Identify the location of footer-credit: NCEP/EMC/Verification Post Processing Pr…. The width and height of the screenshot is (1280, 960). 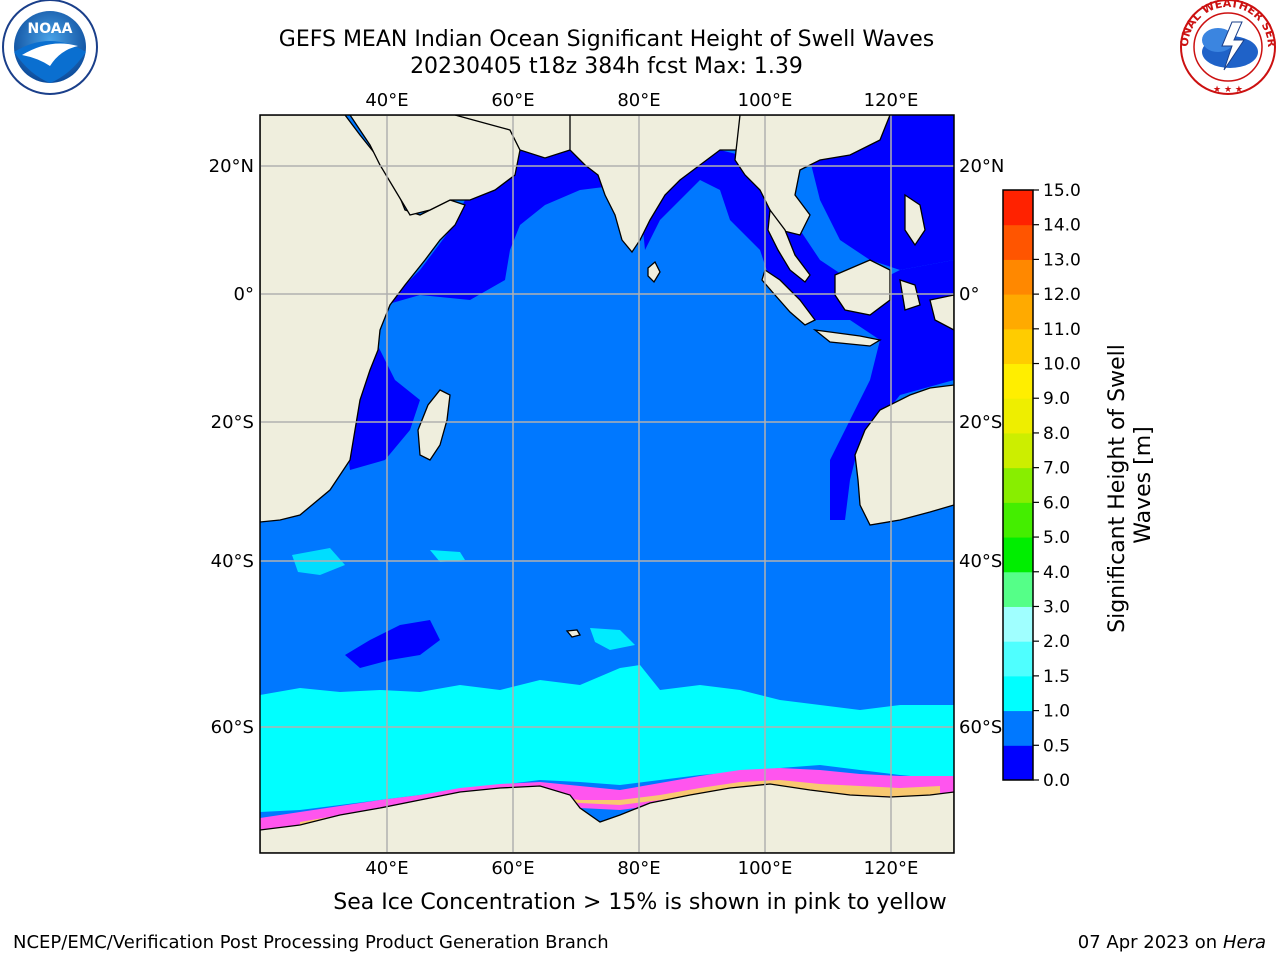
(311, 942).